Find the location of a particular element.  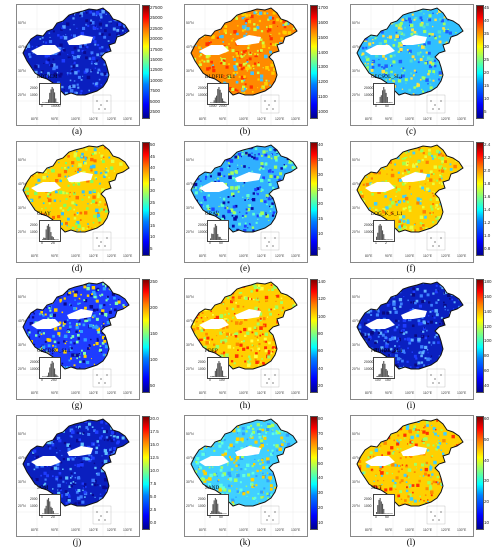

colorbar-tick-label: 5000 is located at coordinates (155, 102).